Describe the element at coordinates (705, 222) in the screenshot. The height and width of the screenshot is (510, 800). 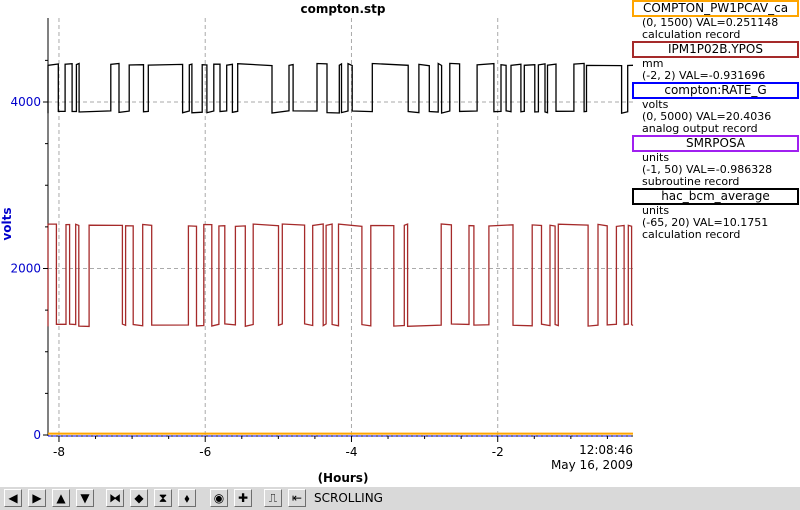
I see `legend-pv-range: (-65, 20) VAL=10.1751` at that location.